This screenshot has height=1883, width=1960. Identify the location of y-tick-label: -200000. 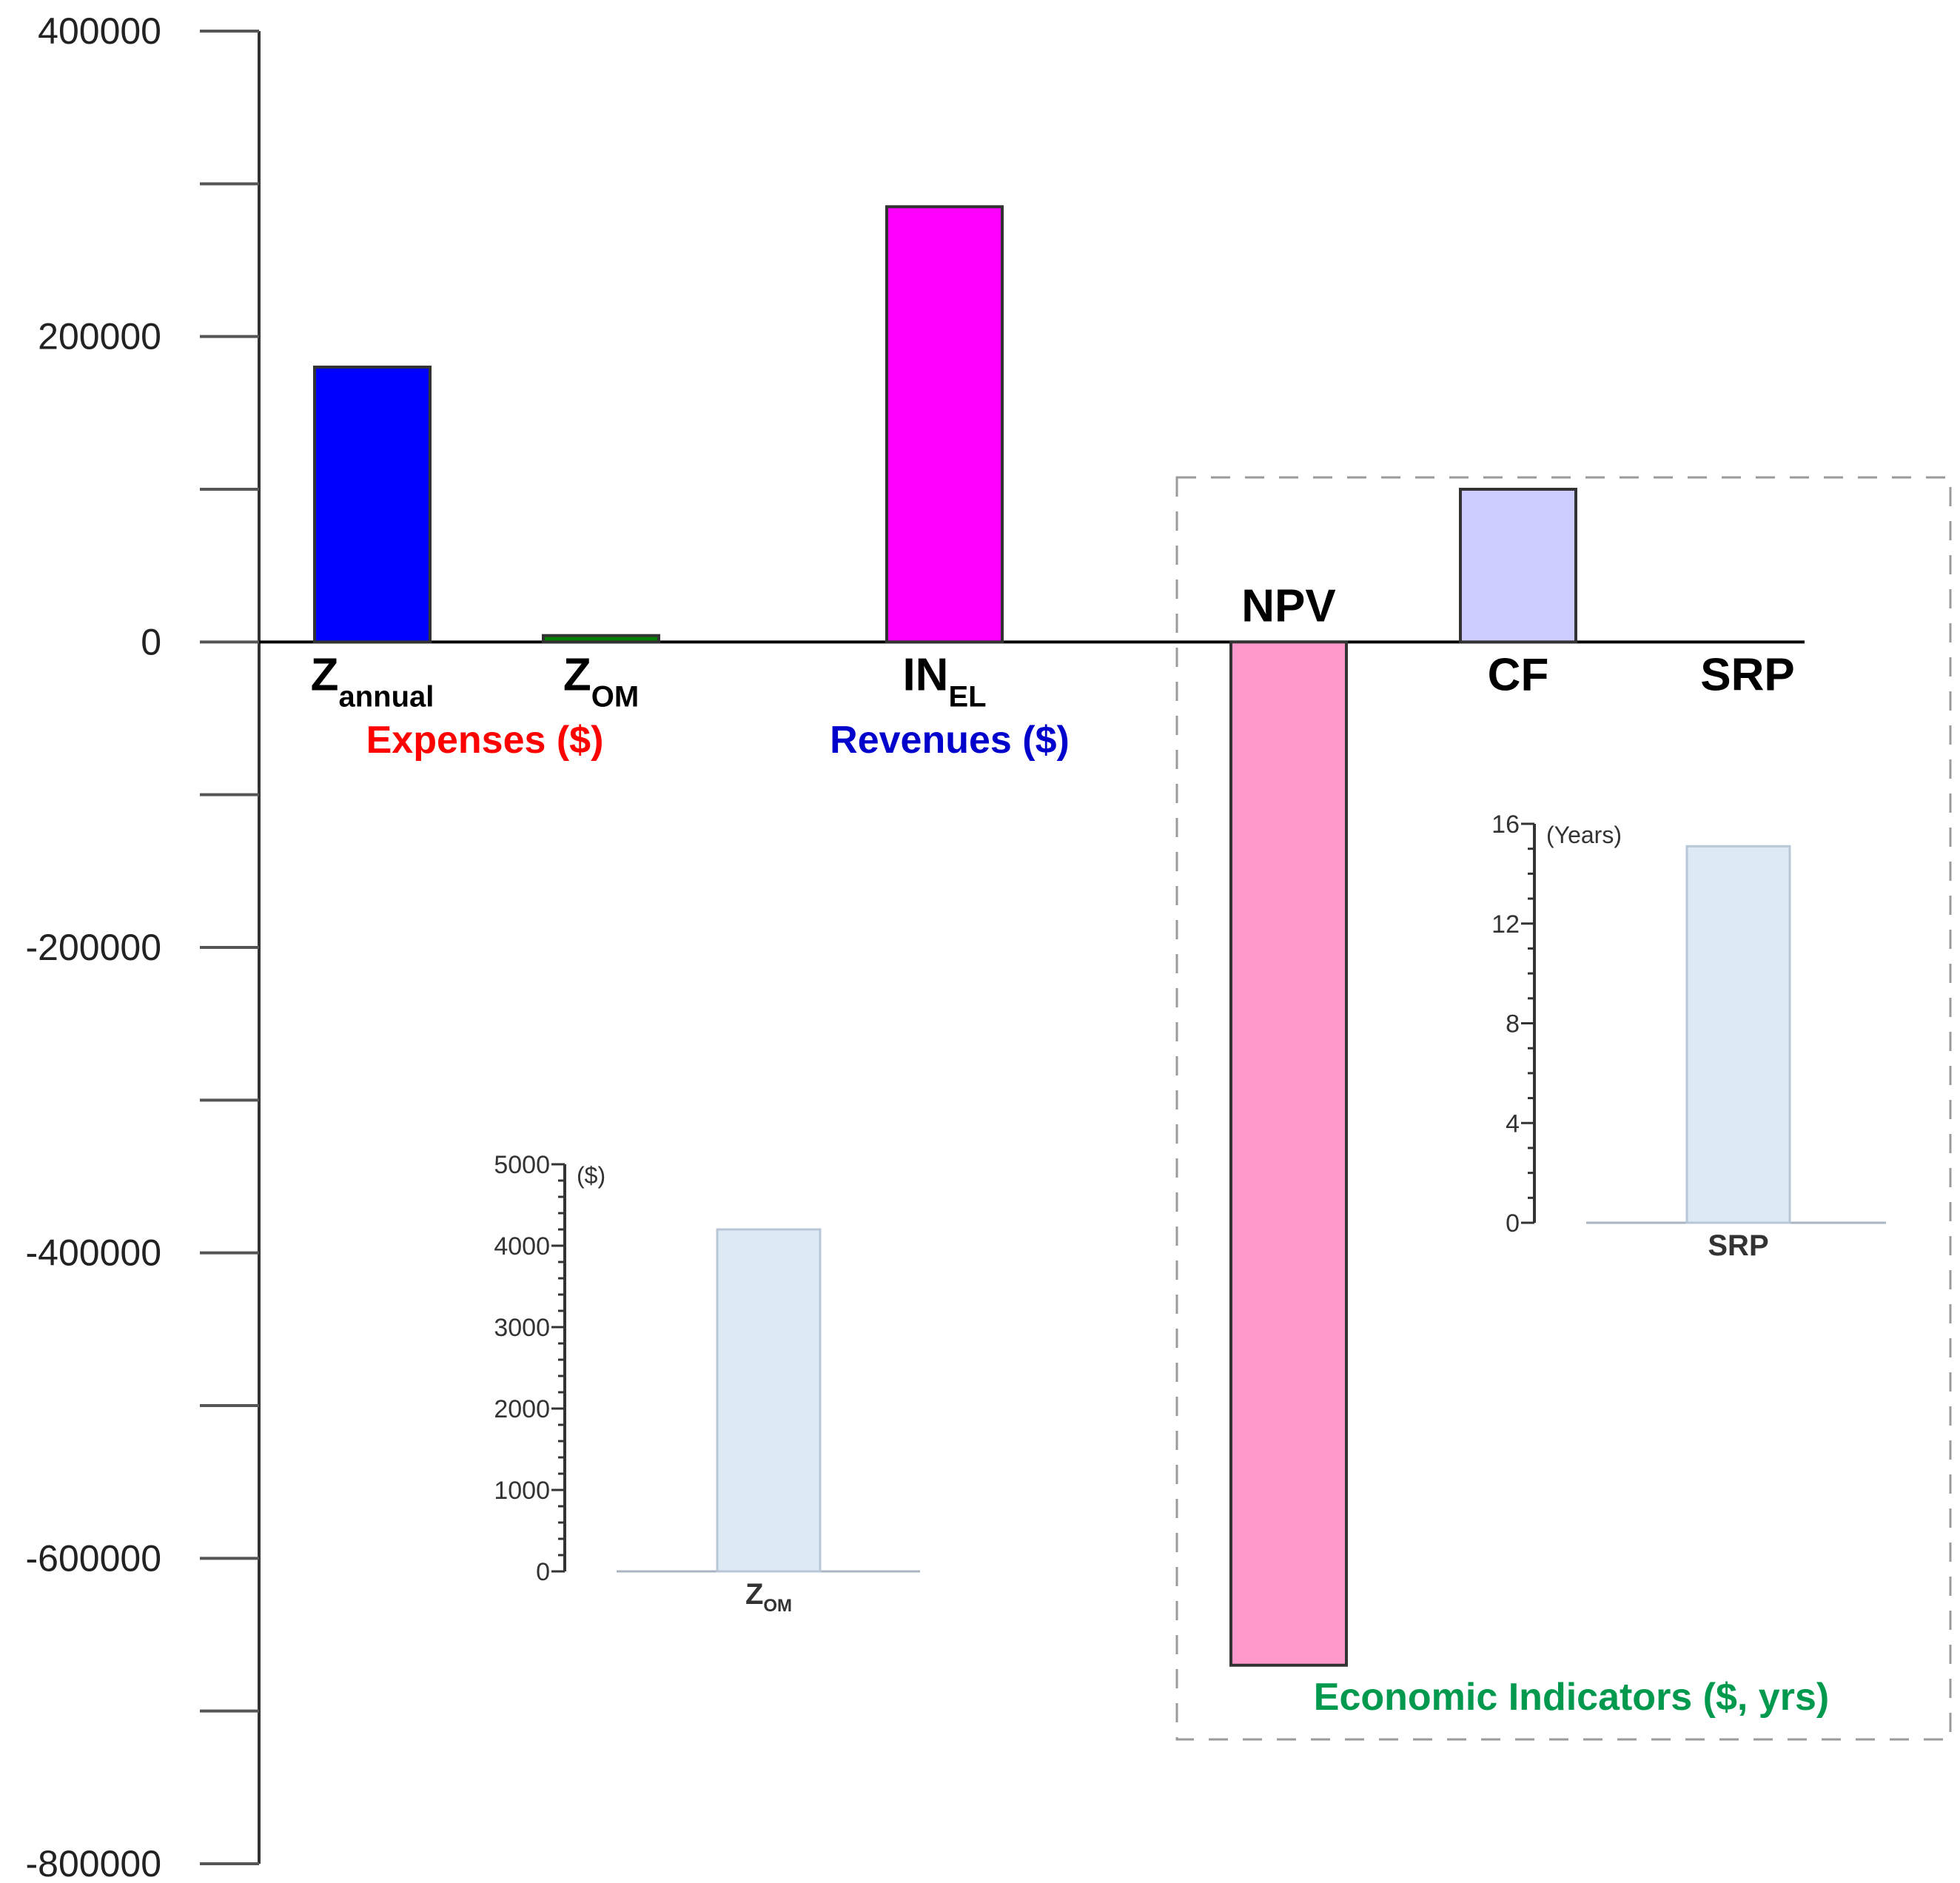
(94, 947).